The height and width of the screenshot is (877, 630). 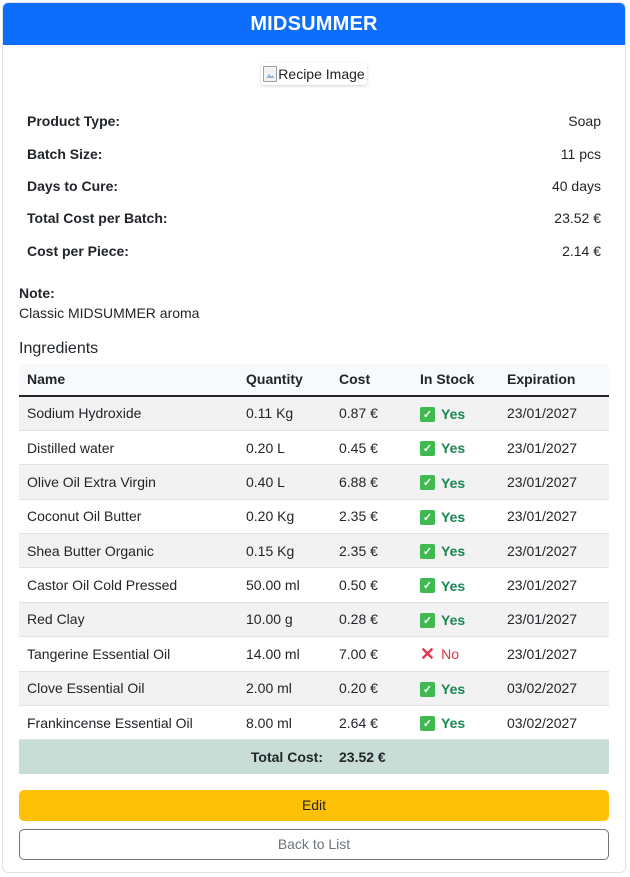 What do you see at coordinates (314, 153) in the screenshot?
I see `detail-row: Batch Size: 11 pcs` at bounding box center [314, 153].